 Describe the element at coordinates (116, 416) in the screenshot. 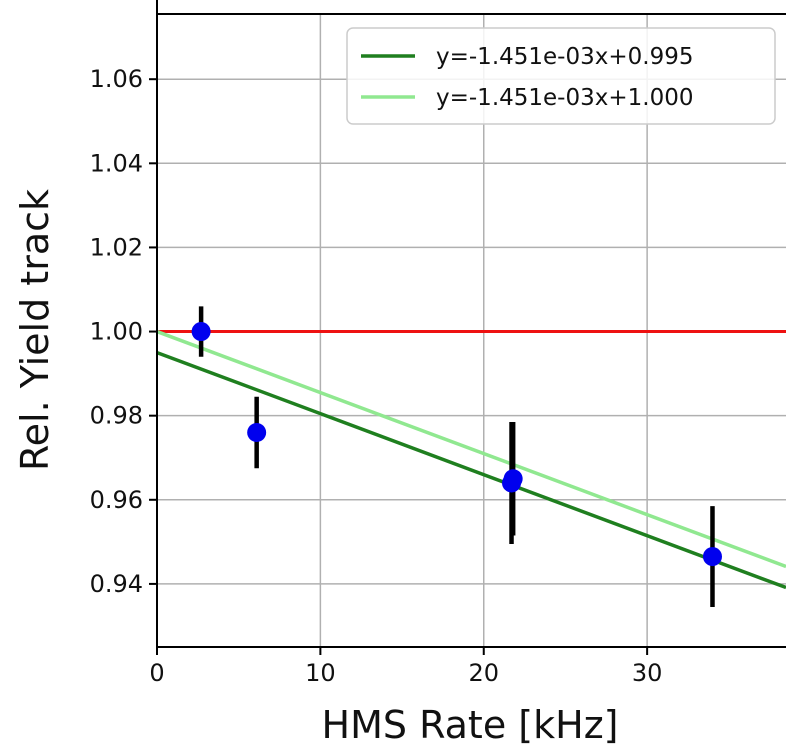

I see `y-tick-label: 0.98` at that location.